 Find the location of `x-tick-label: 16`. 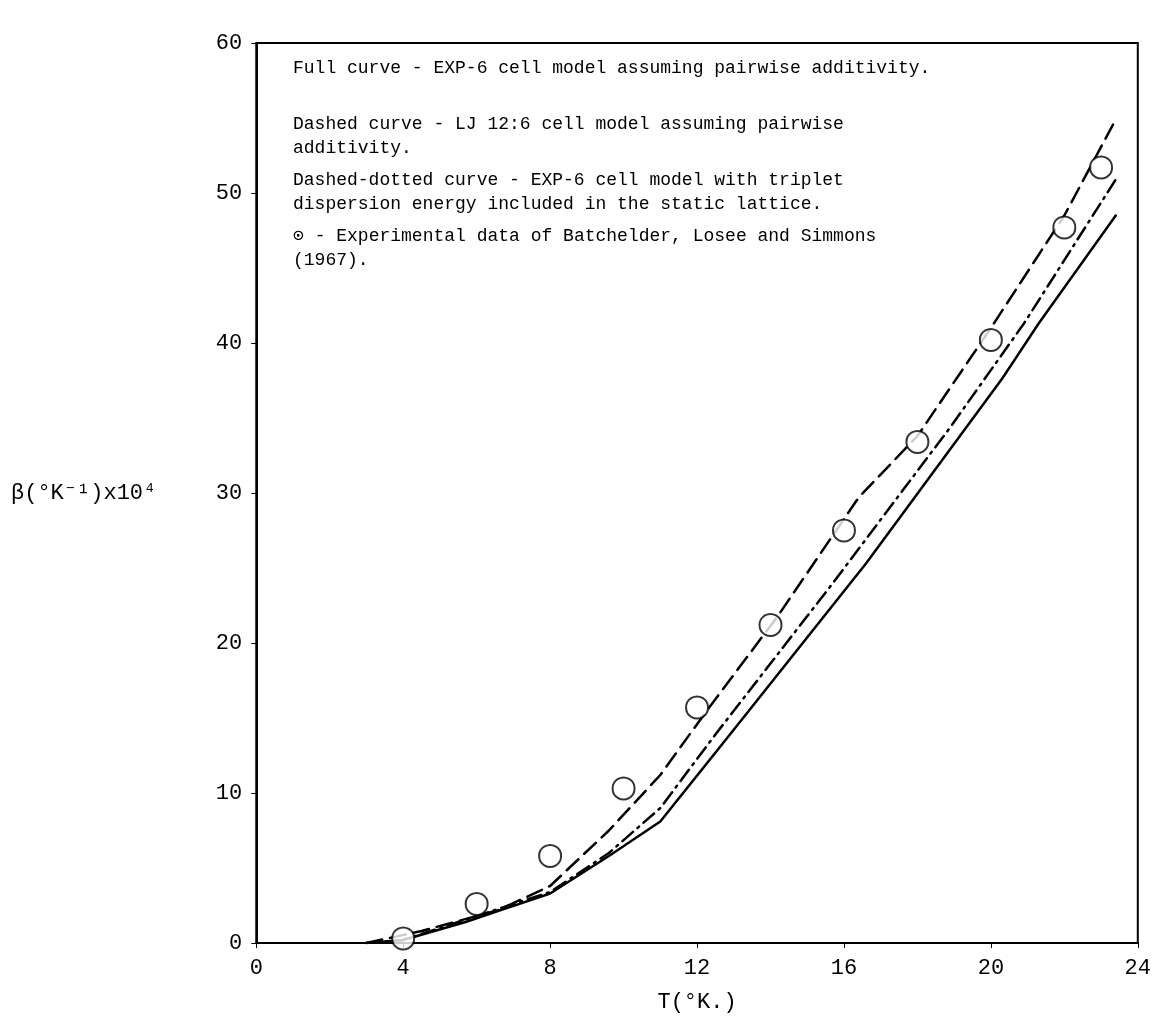

x-tick-label: 16 is located at coordinates (844, 968).